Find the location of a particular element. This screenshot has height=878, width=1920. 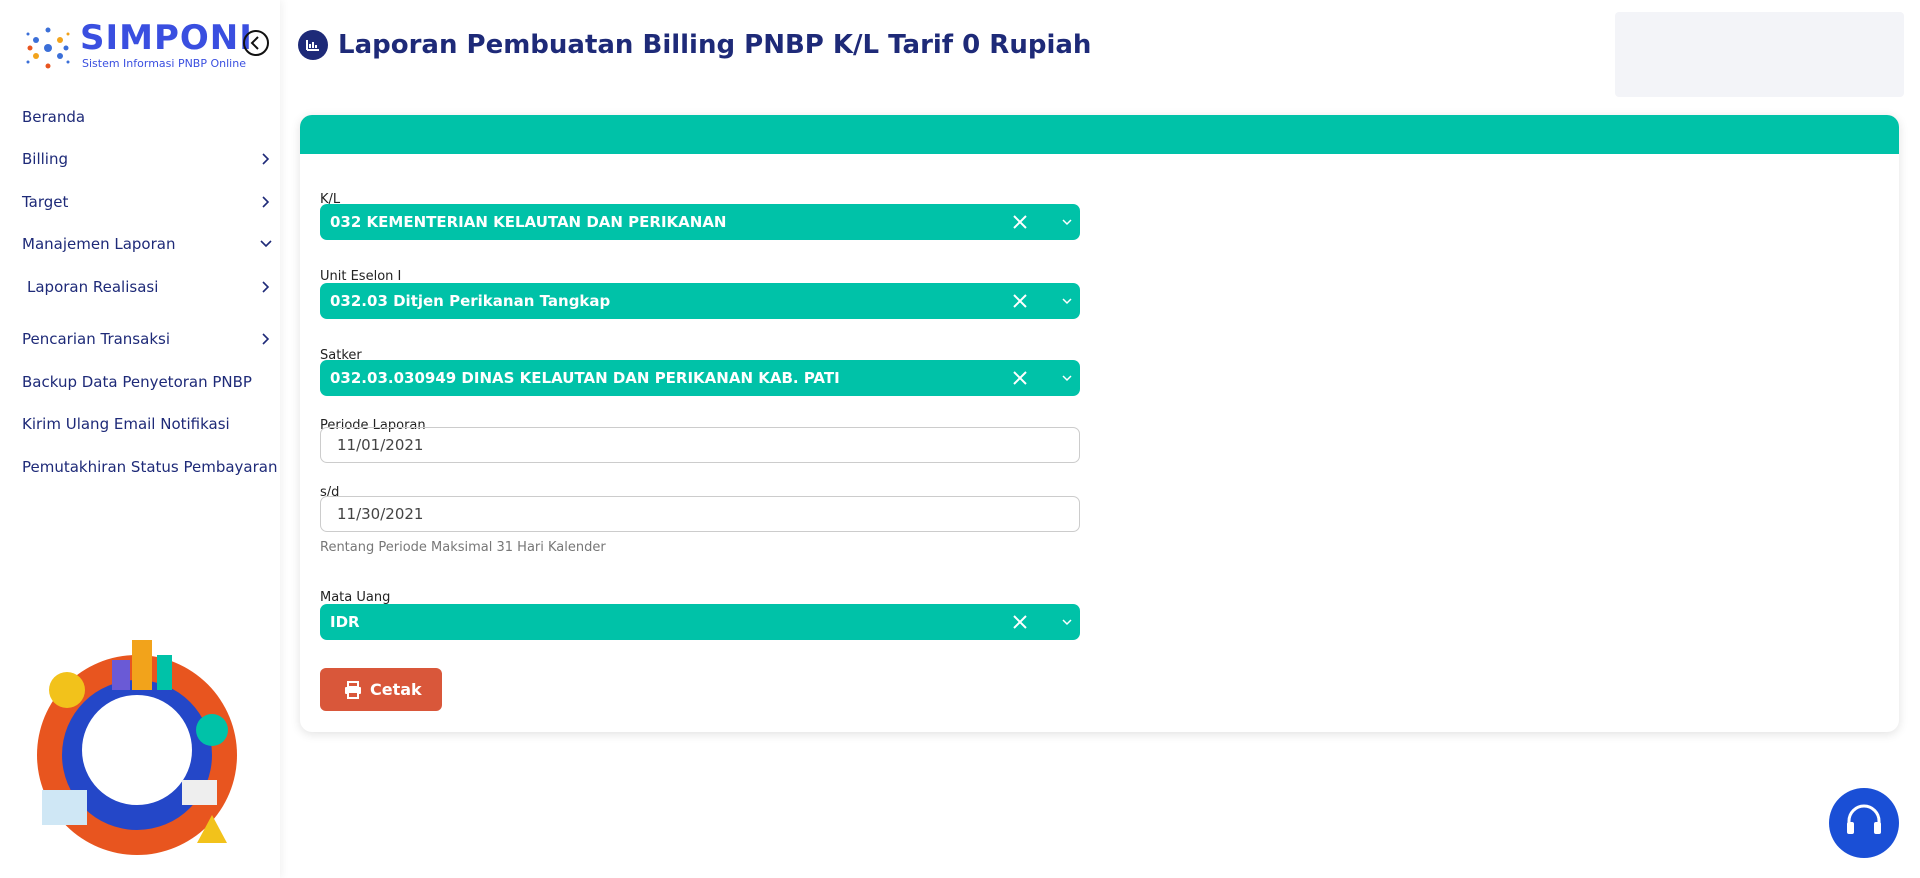

card-header is located at coordinates (1099, 134).